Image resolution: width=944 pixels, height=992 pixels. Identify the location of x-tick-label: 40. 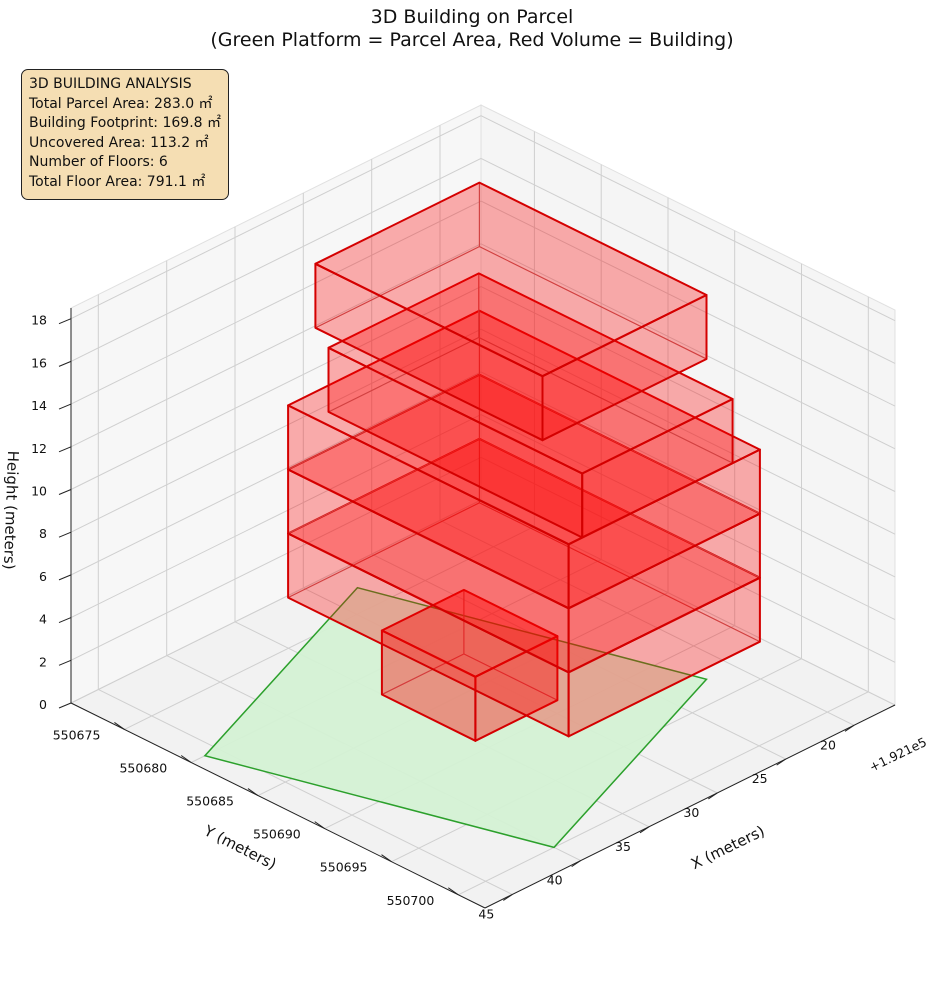
(555, 880).